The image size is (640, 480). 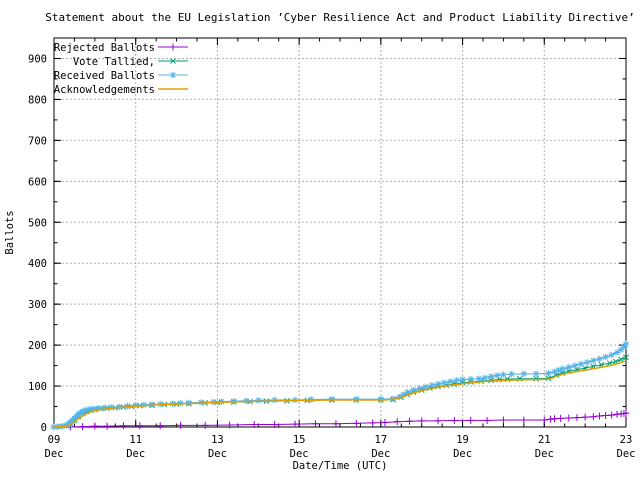 I want to click on series-acknowledgements, so click(x=340, y=394).